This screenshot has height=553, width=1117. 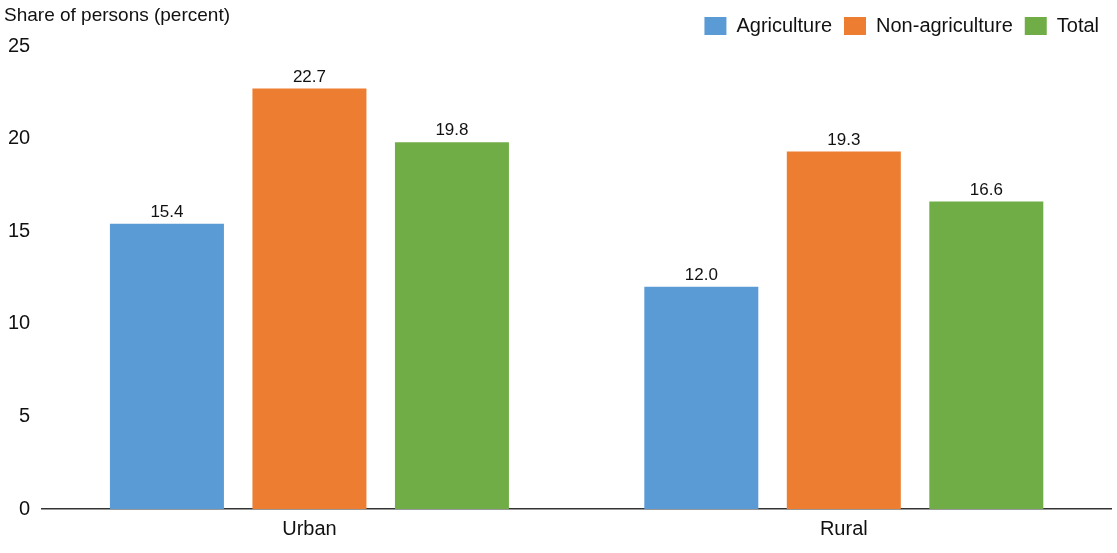 What do you see at coordinates (309, 527) in the screenshot?
I see `x-tick-label: Urban` at bounding box center [309, 527].